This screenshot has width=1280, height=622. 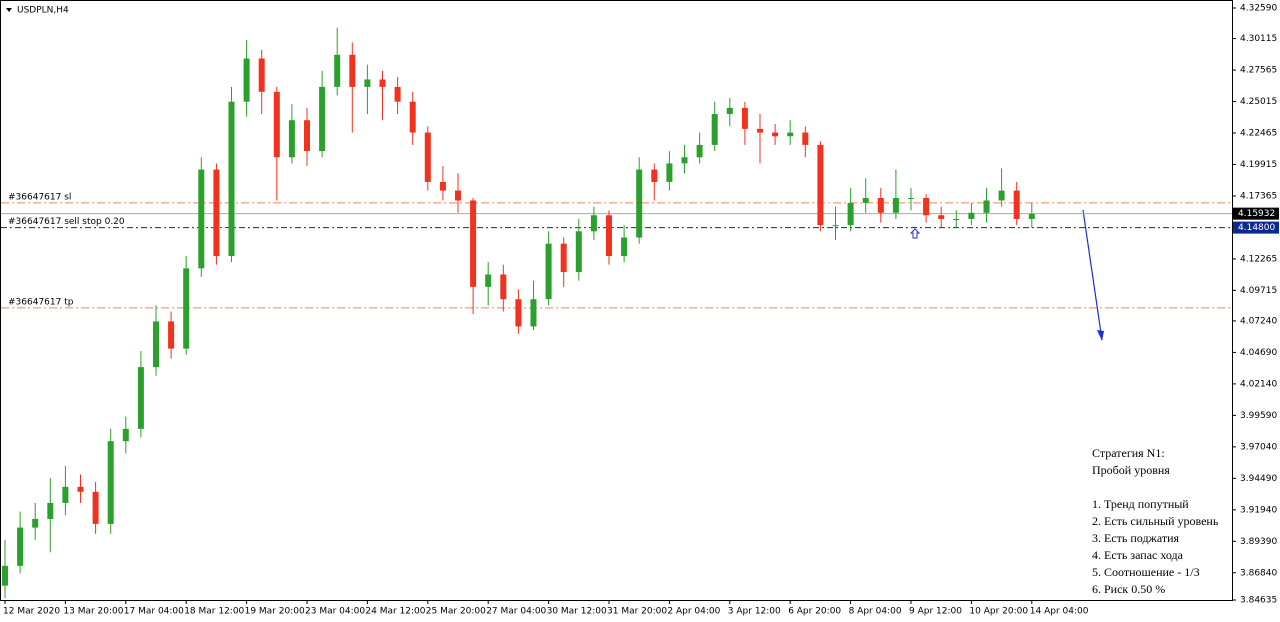 I want to click on forecast-arrow, so click(x=1092, y=275).